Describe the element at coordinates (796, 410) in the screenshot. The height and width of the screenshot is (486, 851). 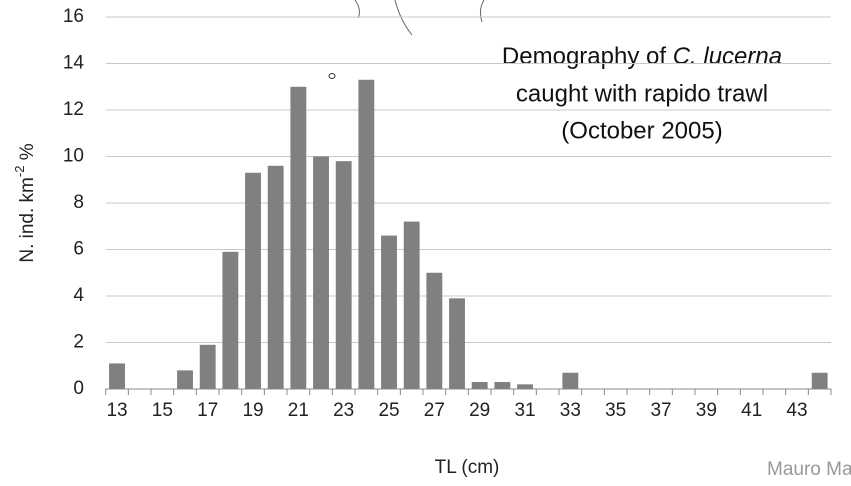
I see `x-tick-label: 43` at that location.